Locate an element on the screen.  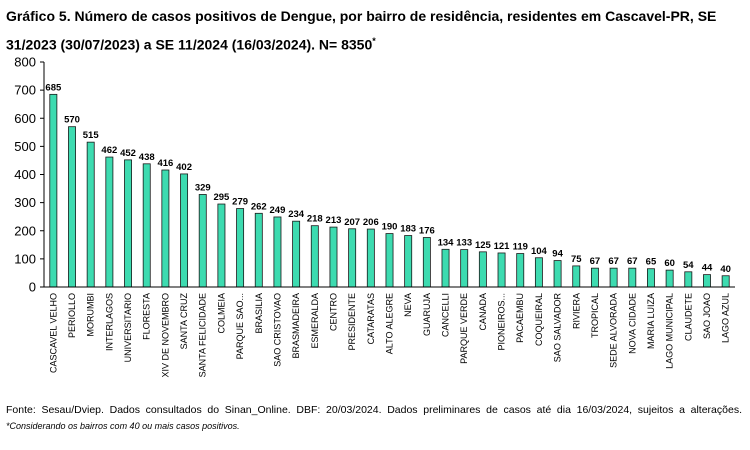
bar-value-label: 183 is located at coordinates (408, 229).